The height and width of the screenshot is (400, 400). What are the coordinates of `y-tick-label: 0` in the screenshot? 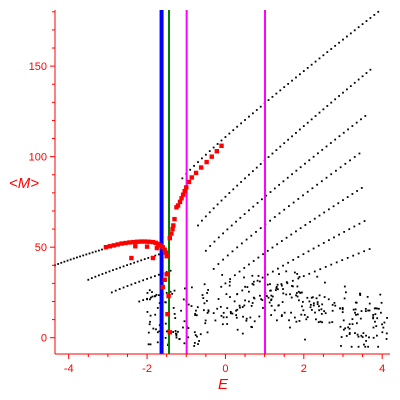 It's located at (44, 339).